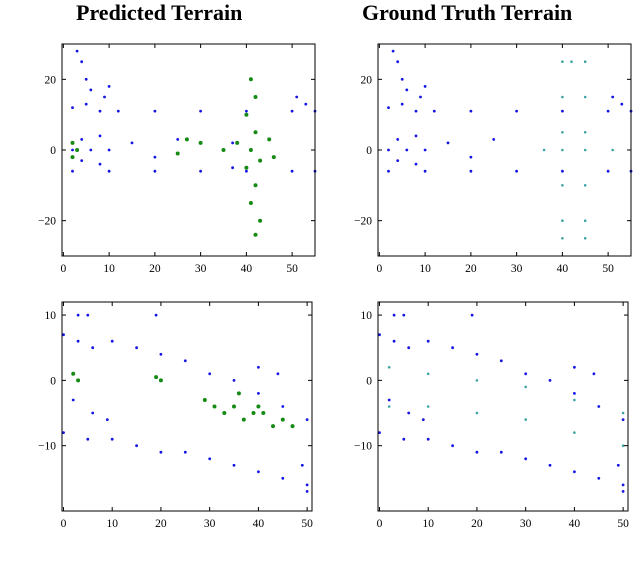 This screenshot has width=640, height=561. What do you see at coordinates (369, 381) in the screenshot?
I see `y-tick-label: 0` at bounding box center [369, 381].